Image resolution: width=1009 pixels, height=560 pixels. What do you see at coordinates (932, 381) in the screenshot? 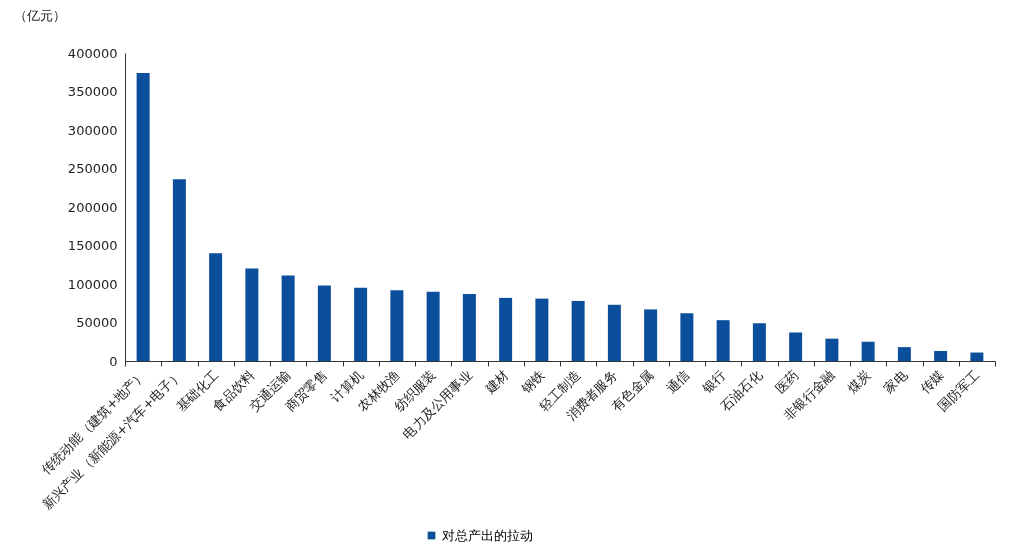
I see `x-tick-label: 传媒` at bounding box center [932, 381].